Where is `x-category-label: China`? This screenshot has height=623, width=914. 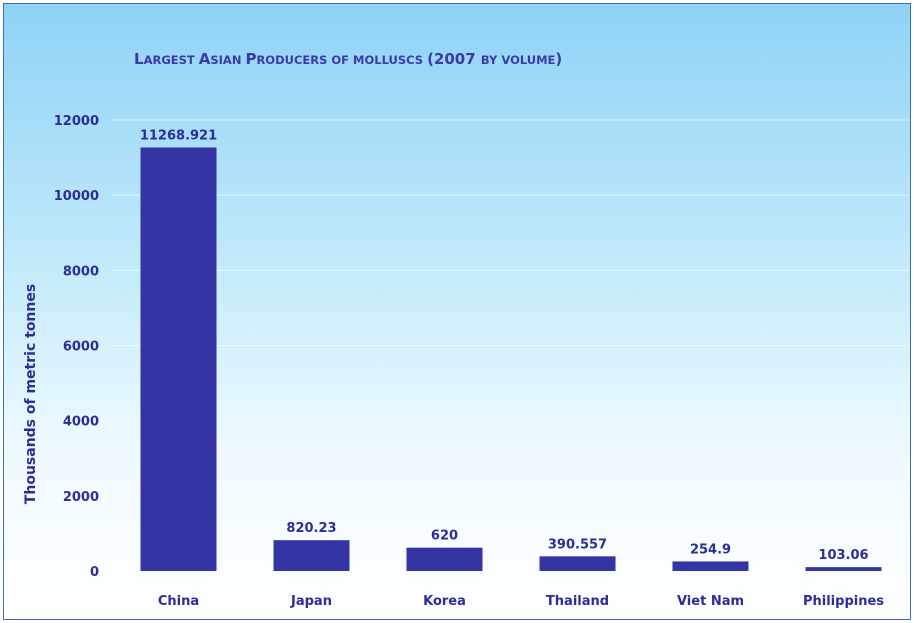
x-category-label: China is located at coordinates (178, 601).